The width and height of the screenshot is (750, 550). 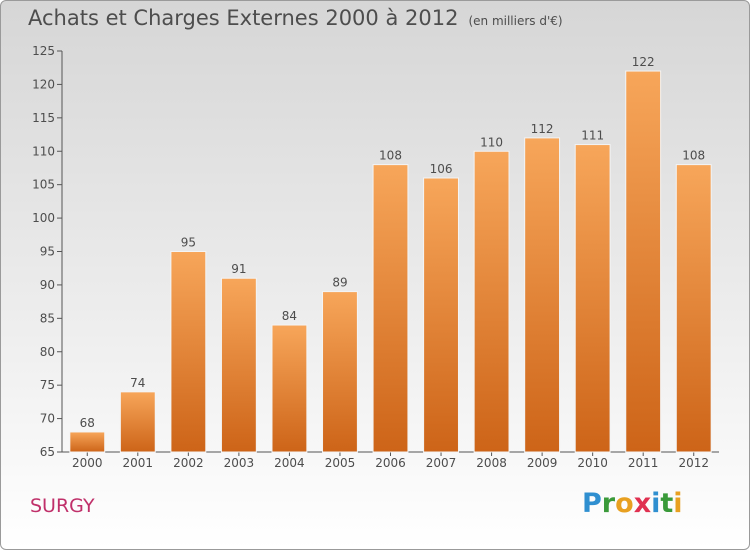 What do you see at coordinates (188, 463) in the screenshot?
I see `x-tick-label: 2002` at bounding box center [188, 463].